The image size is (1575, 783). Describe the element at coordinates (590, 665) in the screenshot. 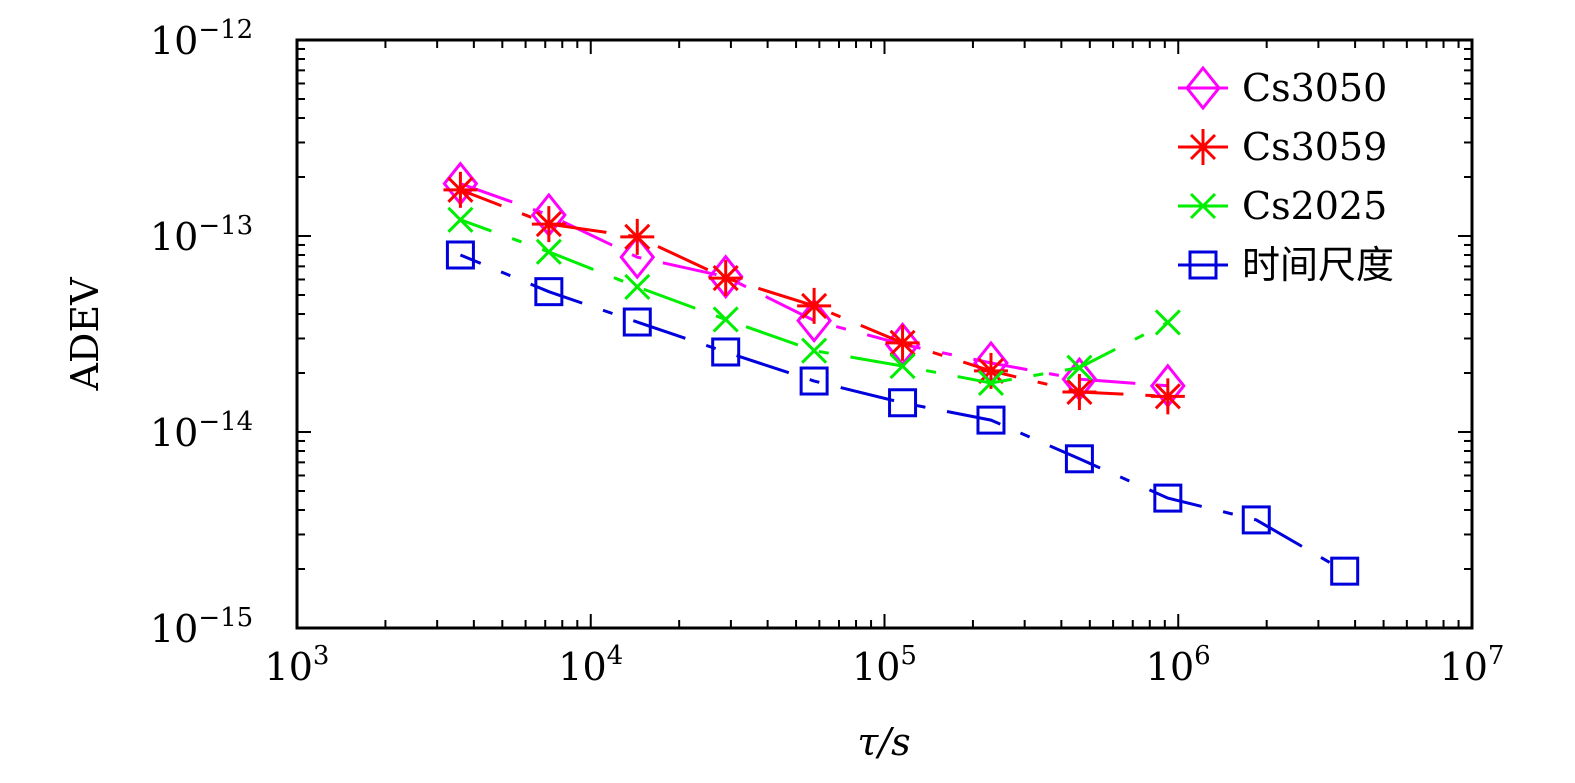

I see `x-tick-label: 104` at that location.